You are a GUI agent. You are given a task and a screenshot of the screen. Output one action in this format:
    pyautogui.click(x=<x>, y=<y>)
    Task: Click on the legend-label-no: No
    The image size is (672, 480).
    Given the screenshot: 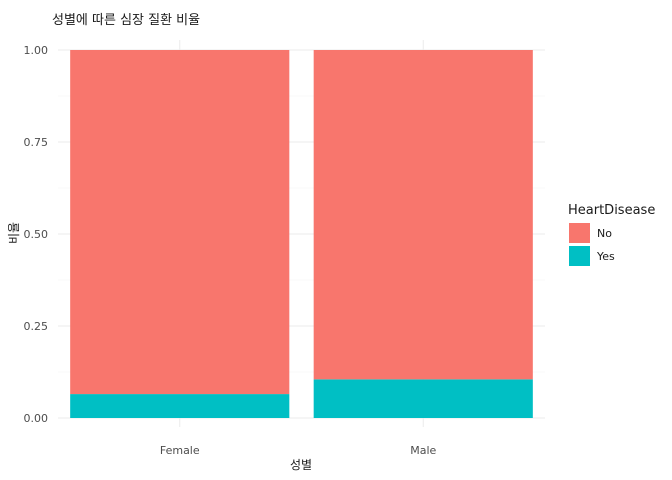 What is the action you would take?
    pyautogui.click(x=604, y=233)
    